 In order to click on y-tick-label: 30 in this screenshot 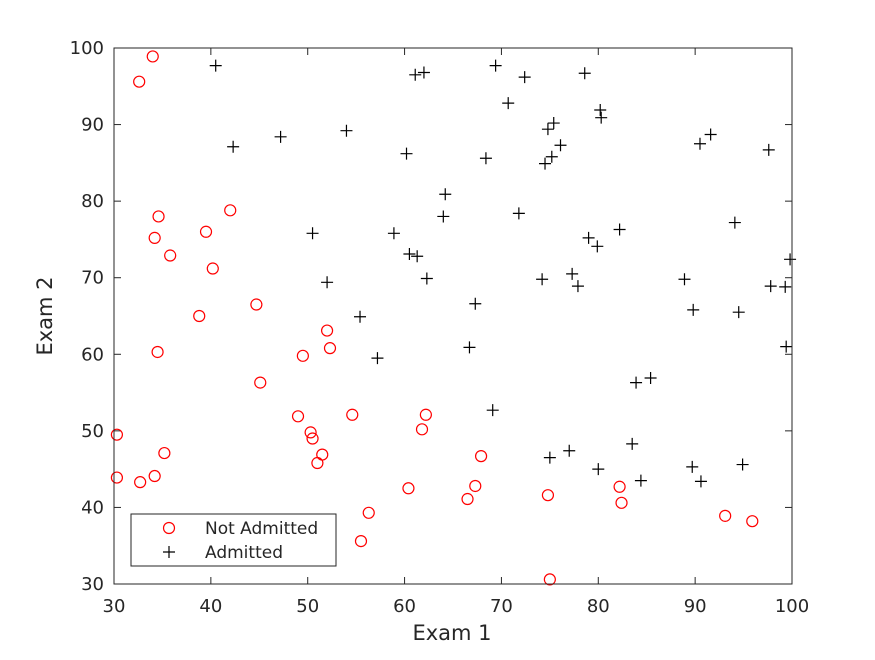, I will do `click(92, 584)`.